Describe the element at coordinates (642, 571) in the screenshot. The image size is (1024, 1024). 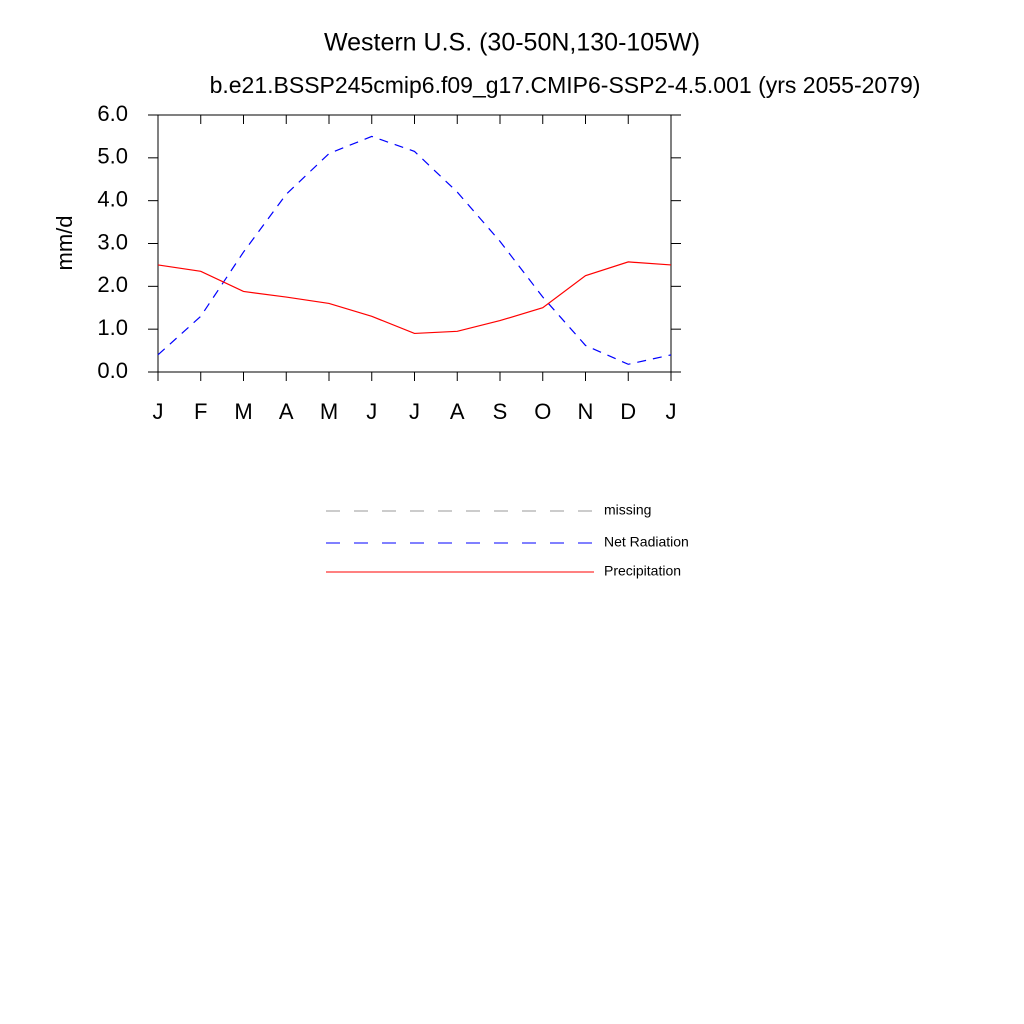
I see `legend-label: Precipitation` at that location.